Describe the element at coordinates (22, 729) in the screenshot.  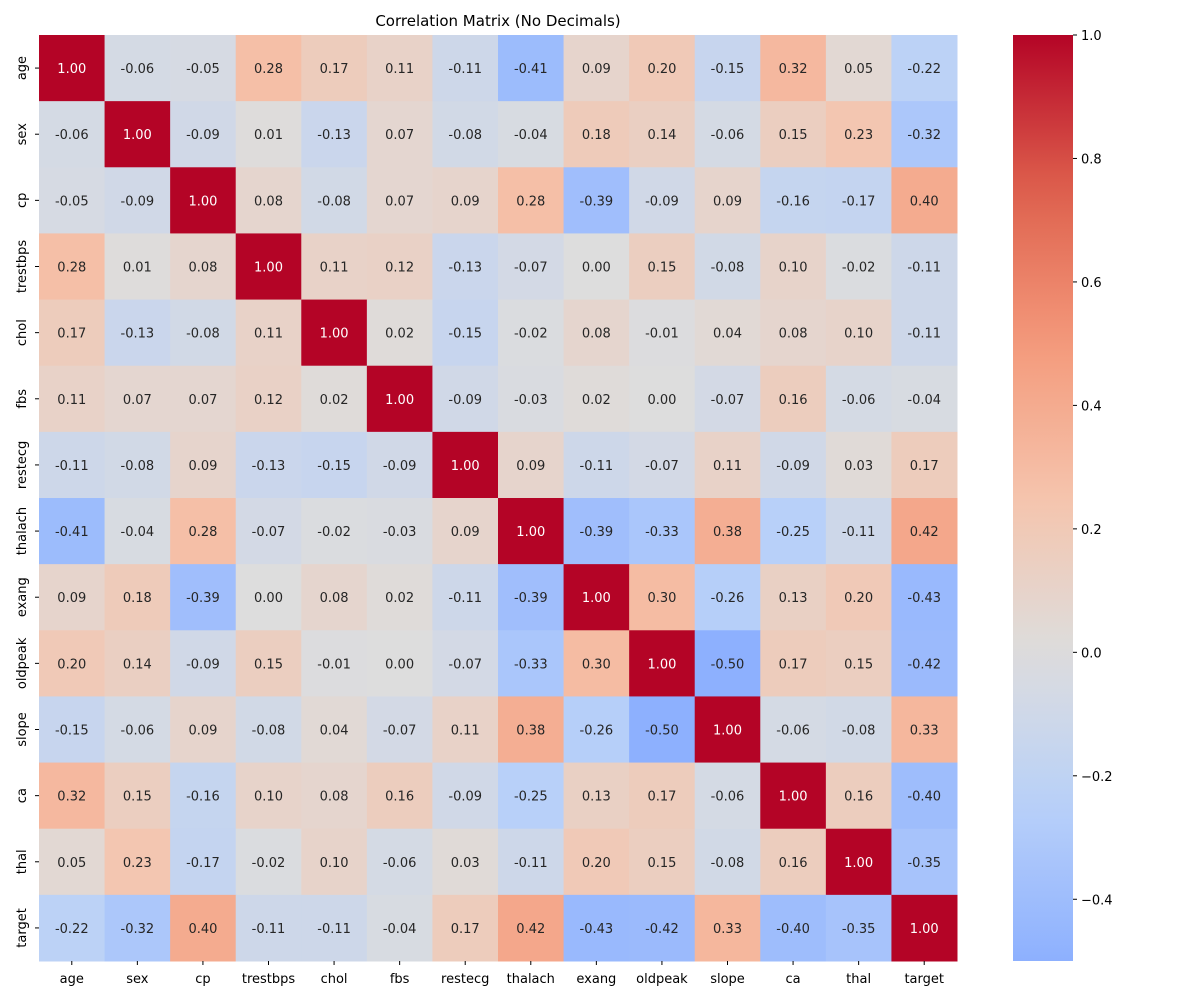
I see `y-tick-label: slope` at that location.